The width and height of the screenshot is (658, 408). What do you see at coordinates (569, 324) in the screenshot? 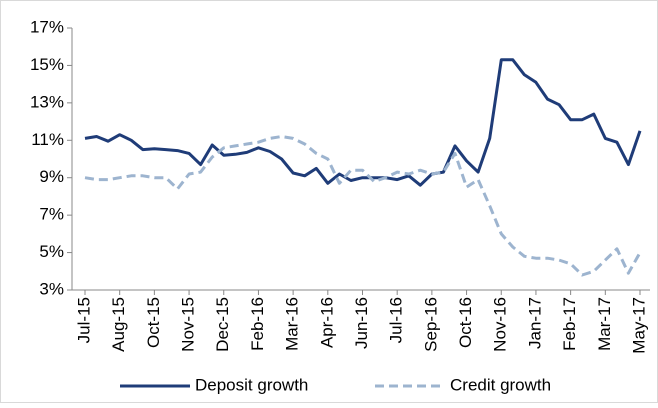
I see `x-tick-label: Feb-17` at bounding box center [569, 324].